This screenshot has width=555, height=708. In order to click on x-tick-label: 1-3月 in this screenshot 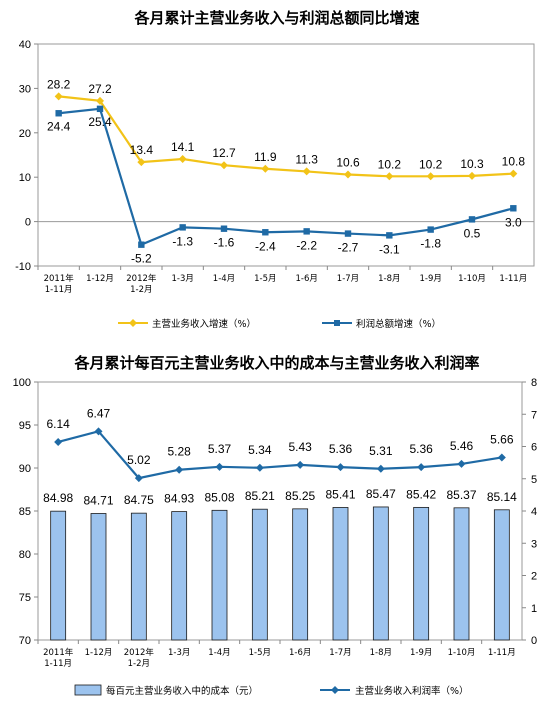, I will do `click(182, 279)`.